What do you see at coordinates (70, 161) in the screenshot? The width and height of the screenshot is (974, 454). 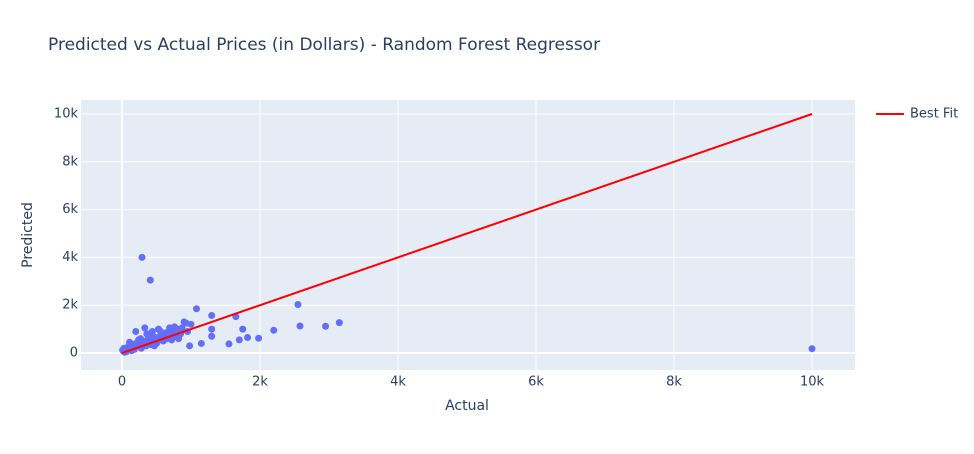 I see `y-tick-label: 8k` at bounding box center [70, 161].